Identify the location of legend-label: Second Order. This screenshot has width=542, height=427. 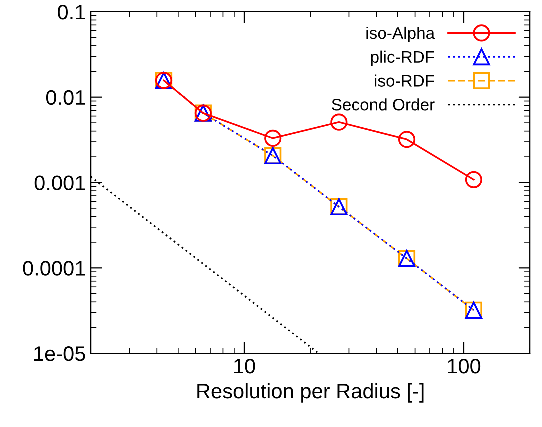
(383, 104).